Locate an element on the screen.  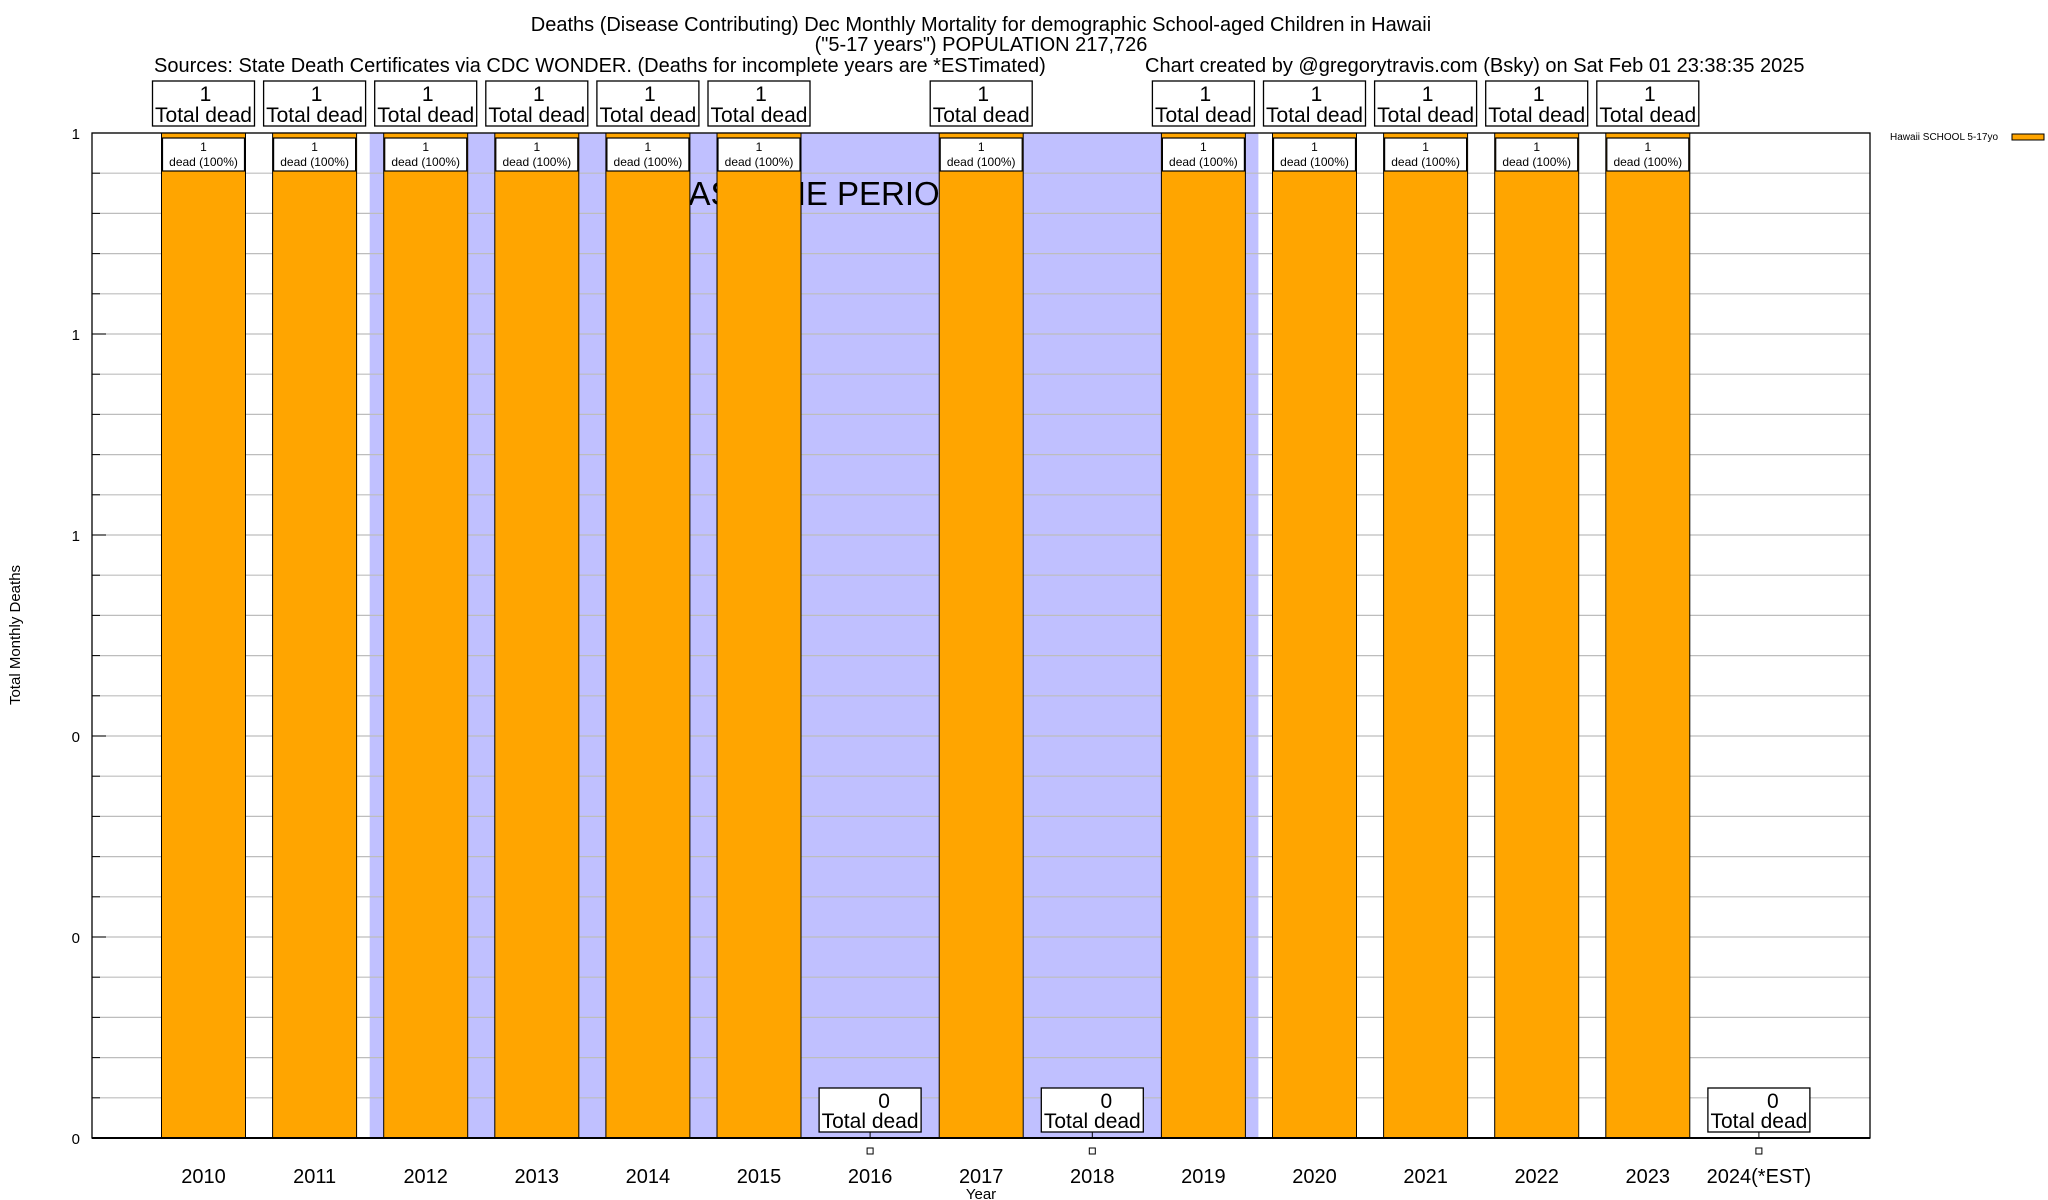
y-tick-label: 0 is located at coordinates (76, 1139).